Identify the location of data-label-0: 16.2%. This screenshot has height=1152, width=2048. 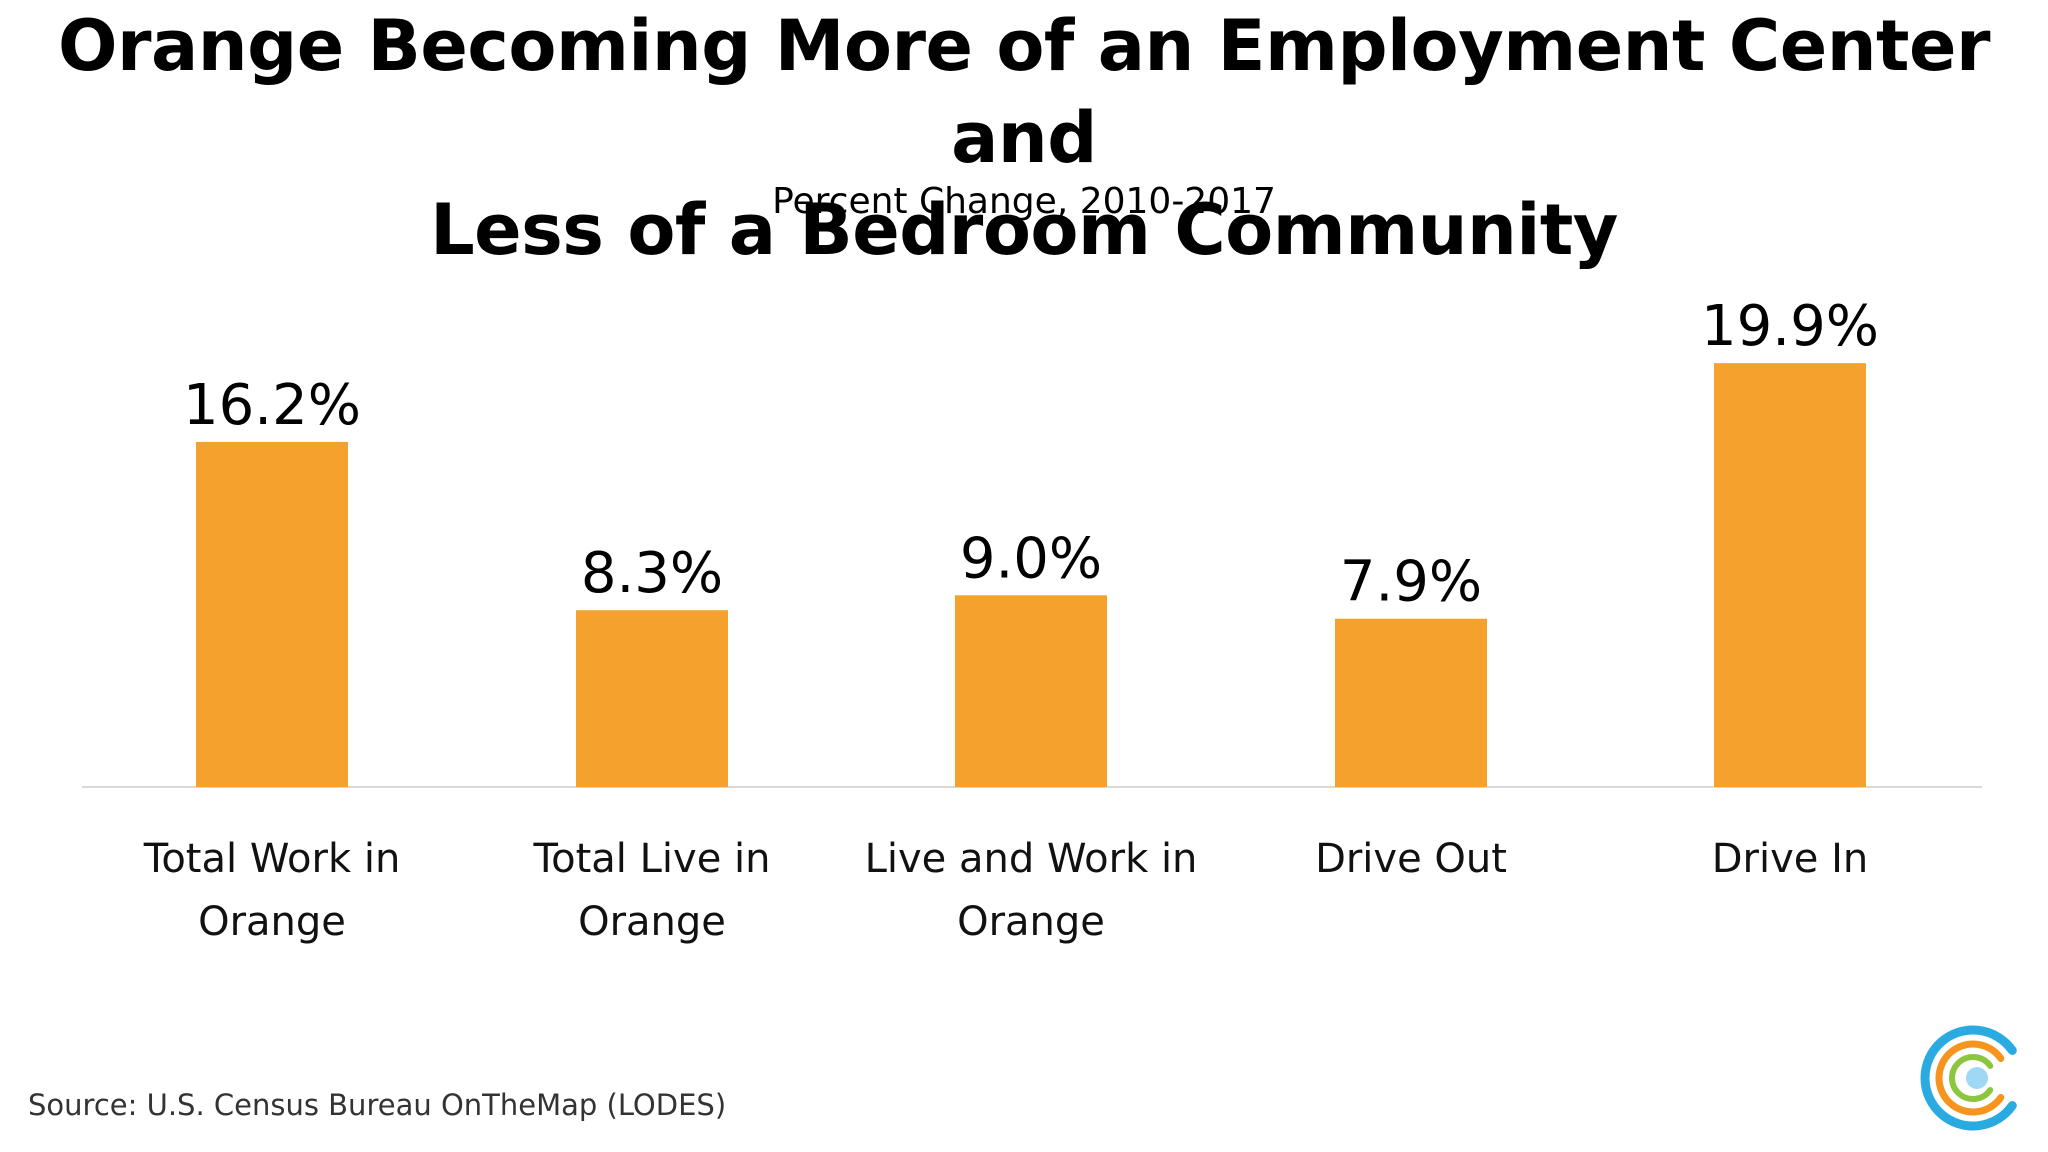
(272, 405).